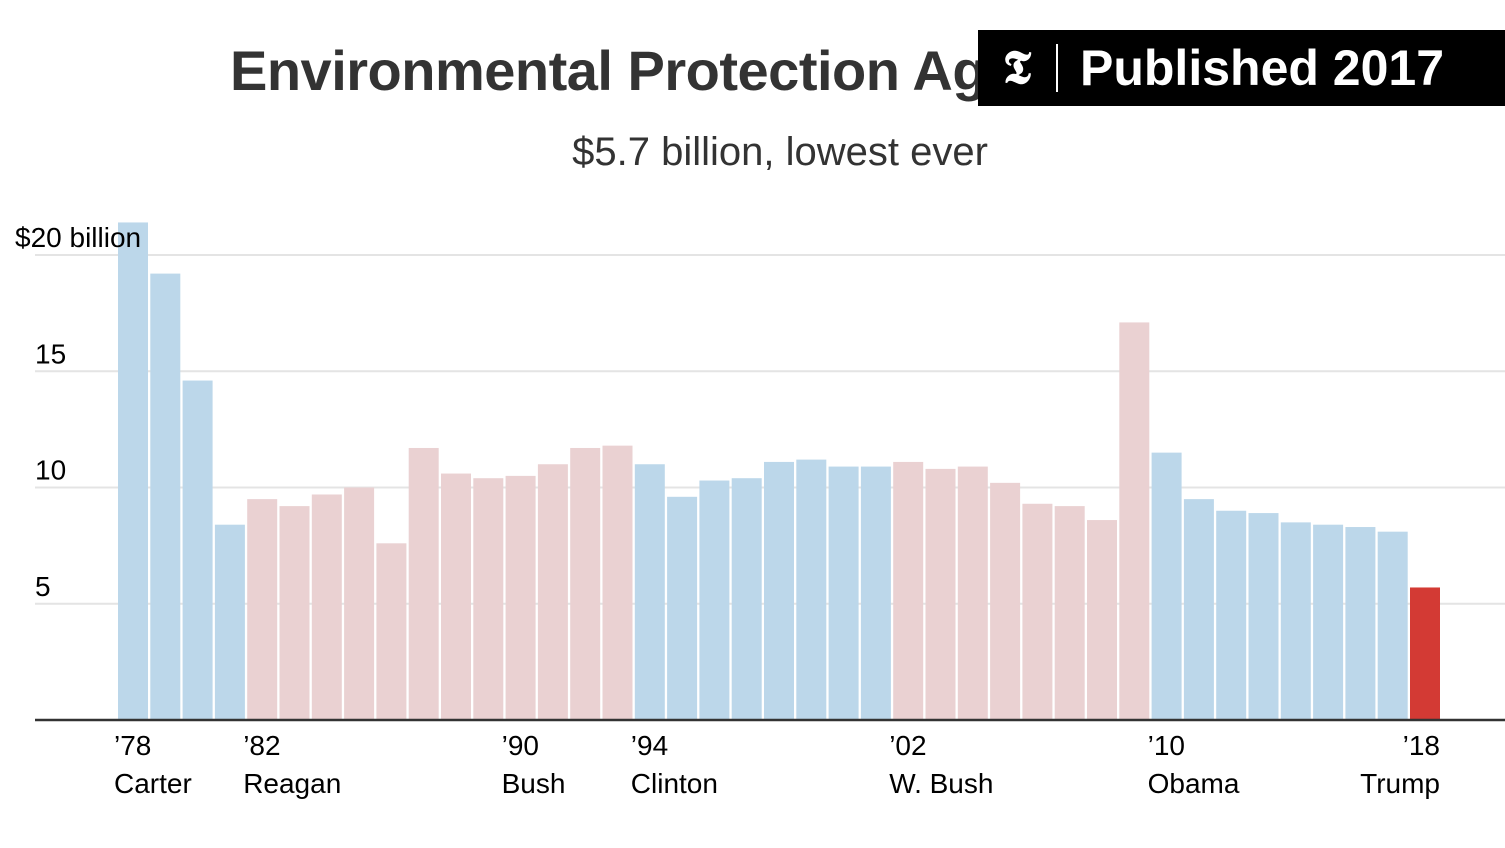 This screenshot has height=848, width=1505. Describe the element at coordinates (617, 582) in the screenshot. I see `bar-1993` at that location.